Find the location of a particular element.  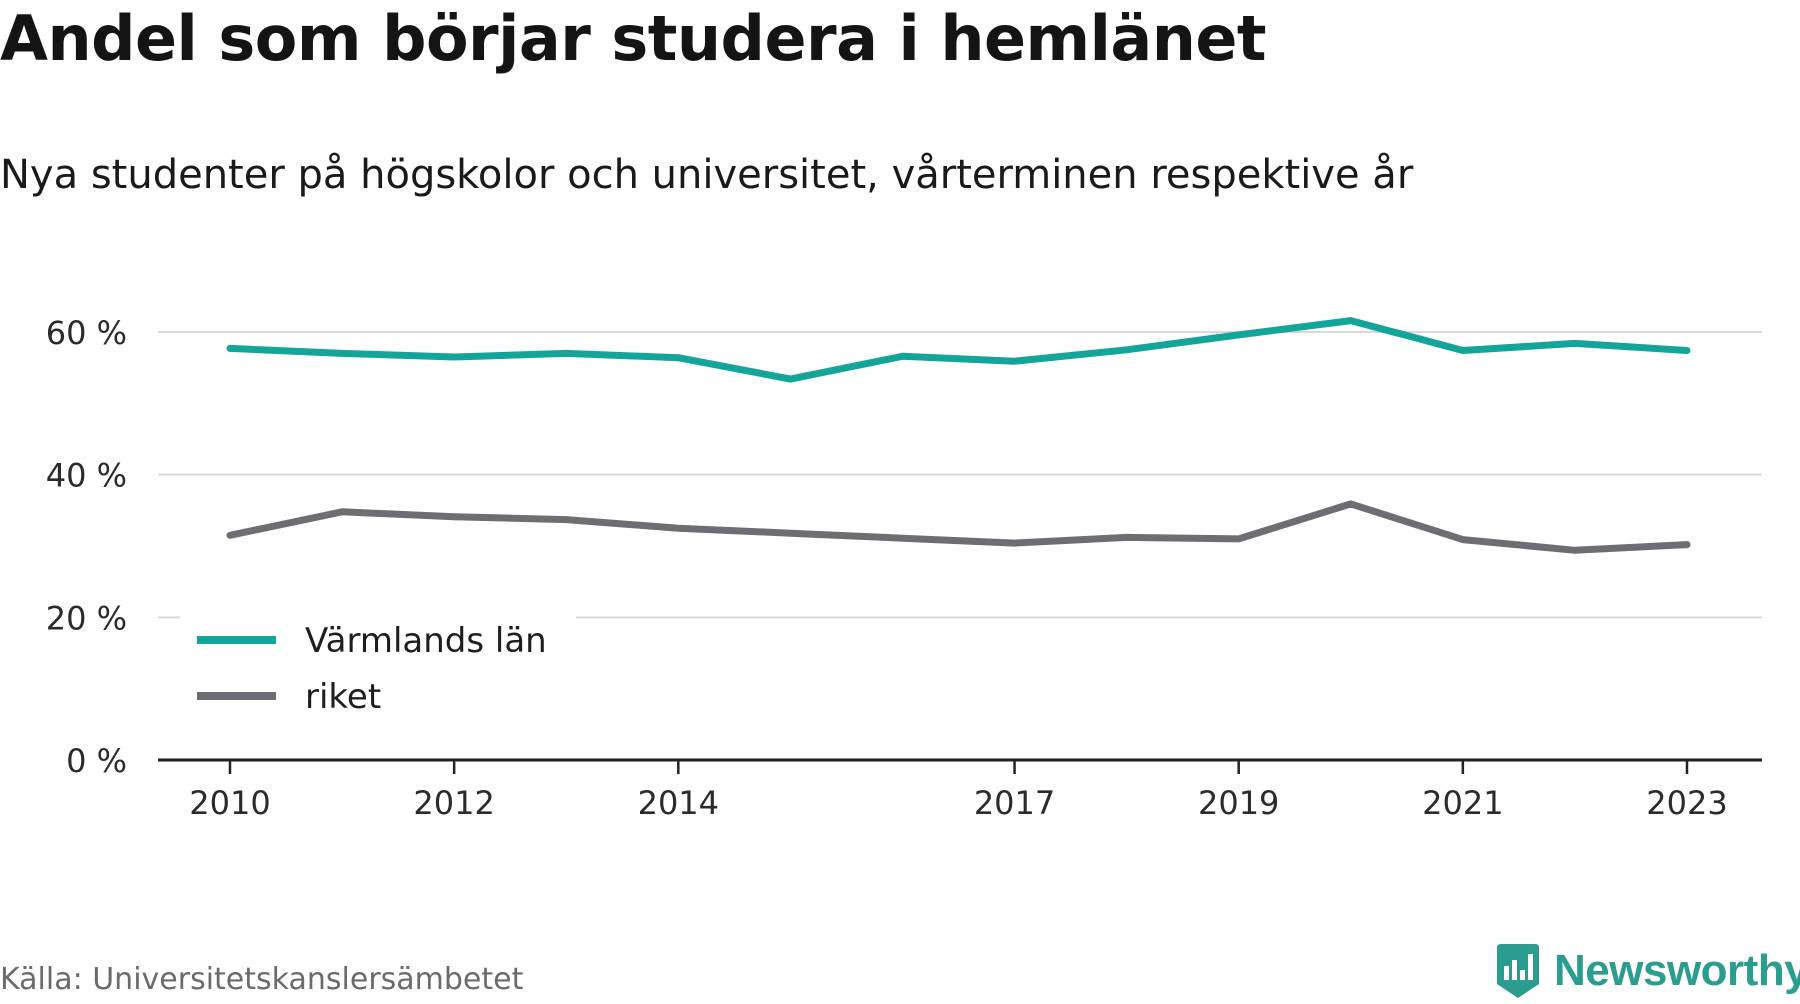

y-tick-label: 40 % is located at coordinates (86, 476).